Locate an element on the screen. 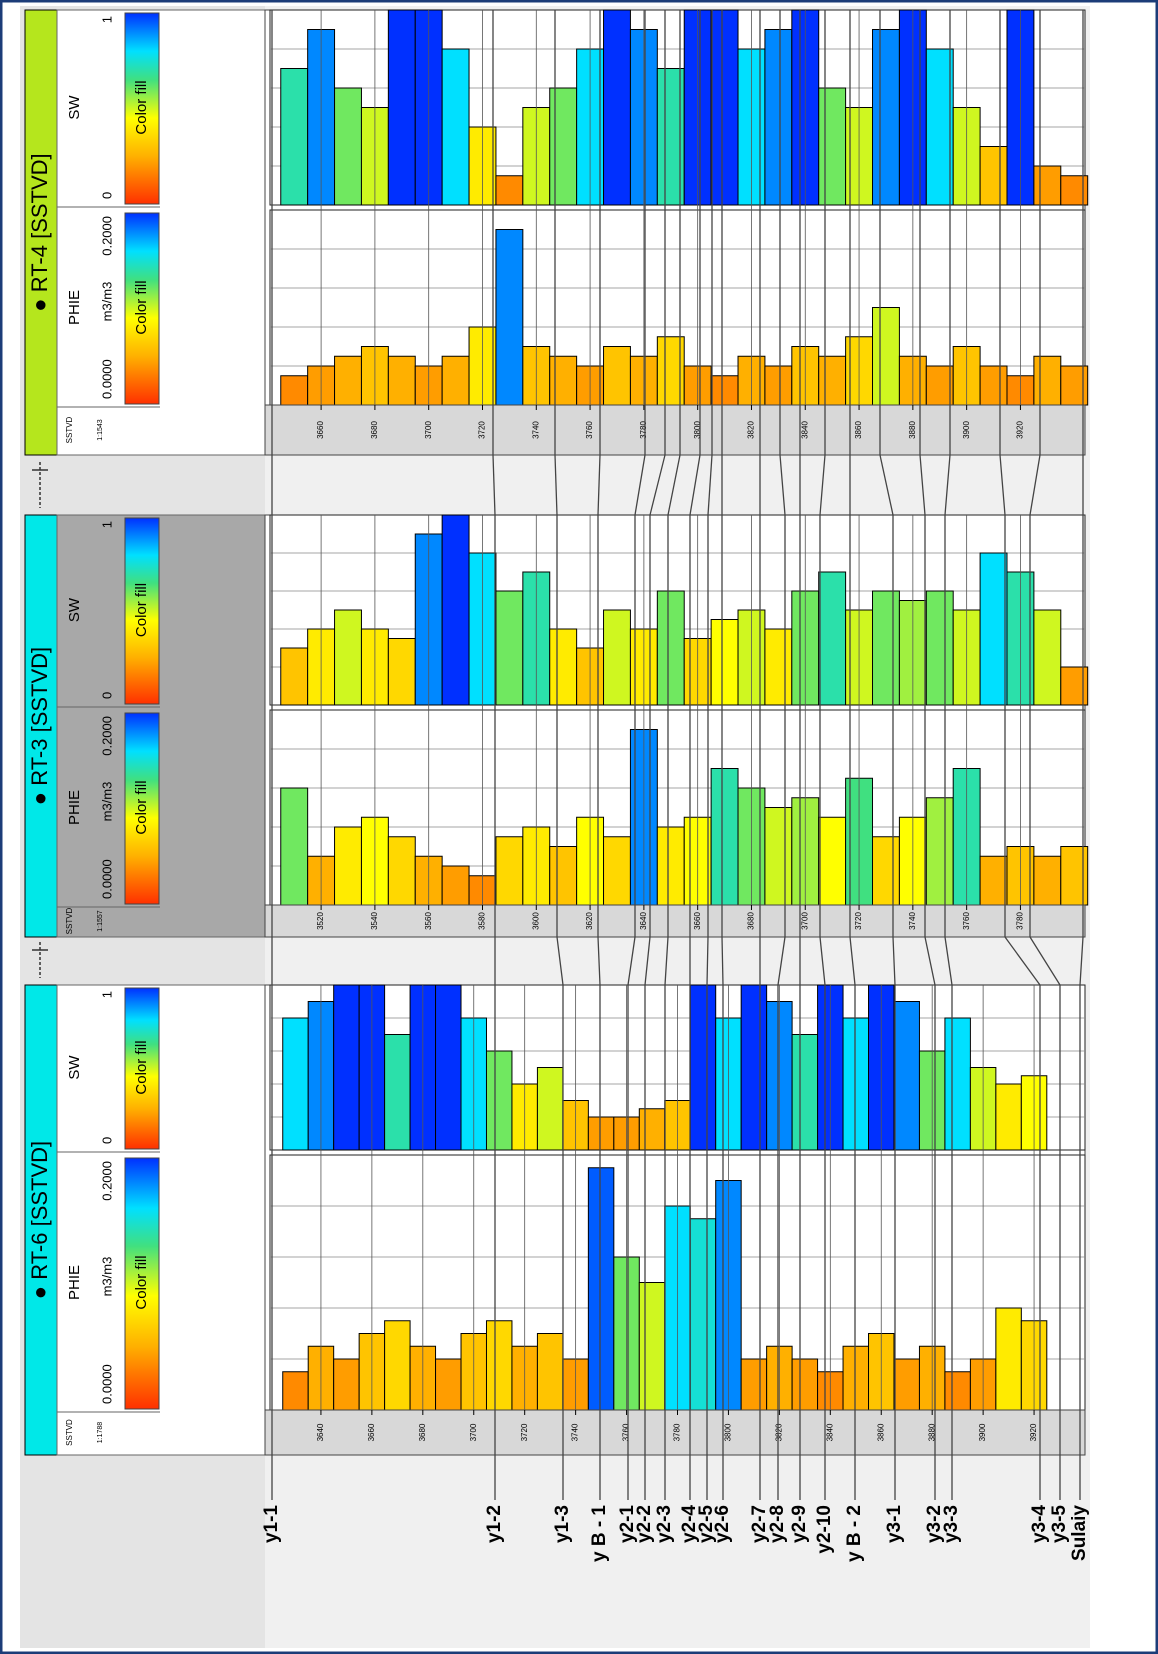 This screenshot has height=1654, width=1158. horizon-label: y2-3 is located at coordinates (664, 1524).